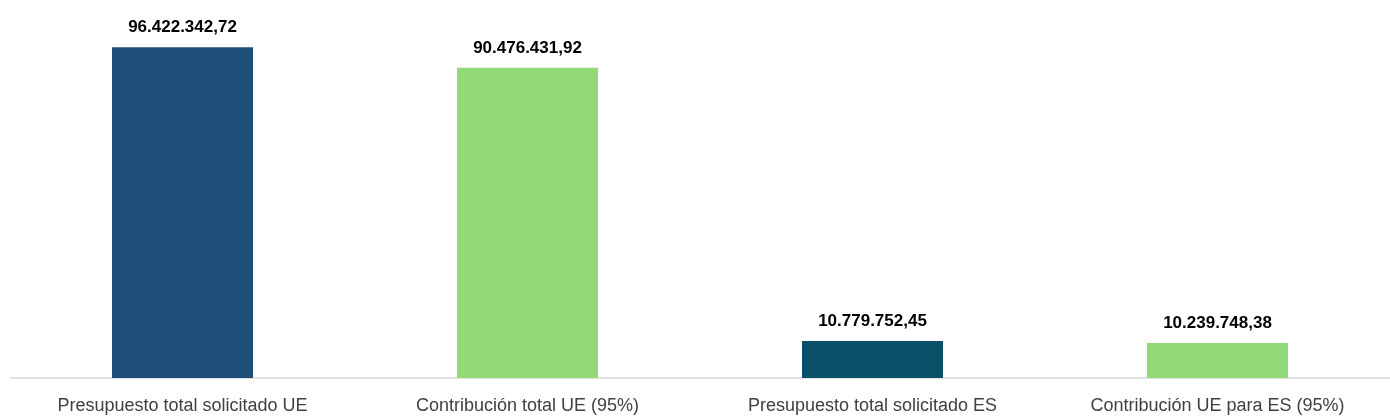 The image size is (1390, 419). What do you see at coordinates (527, 47) in the screenshot?
I see `data-label: 90.476.431,92` at bounding box center [527, 47].